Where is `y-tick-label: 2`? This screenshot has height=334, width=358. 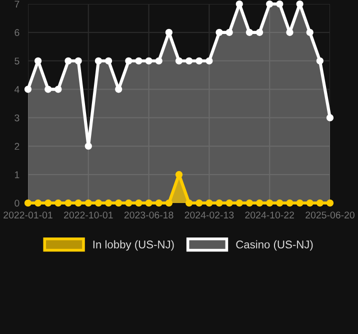
y-tick-label: 2 is located at coordinates (17, 146).